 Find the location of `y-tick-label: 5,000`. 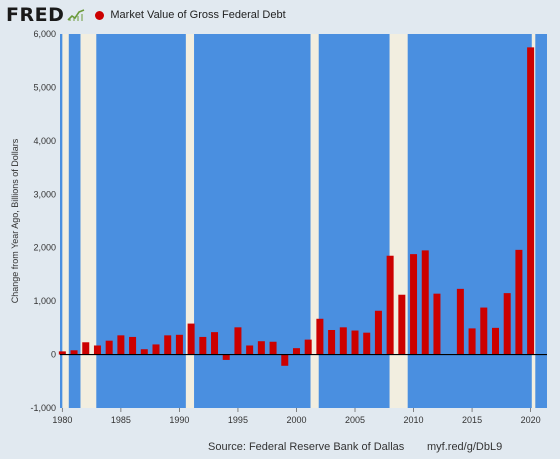

y-tick-label: 5,000 is located at coordinates (44, 87).